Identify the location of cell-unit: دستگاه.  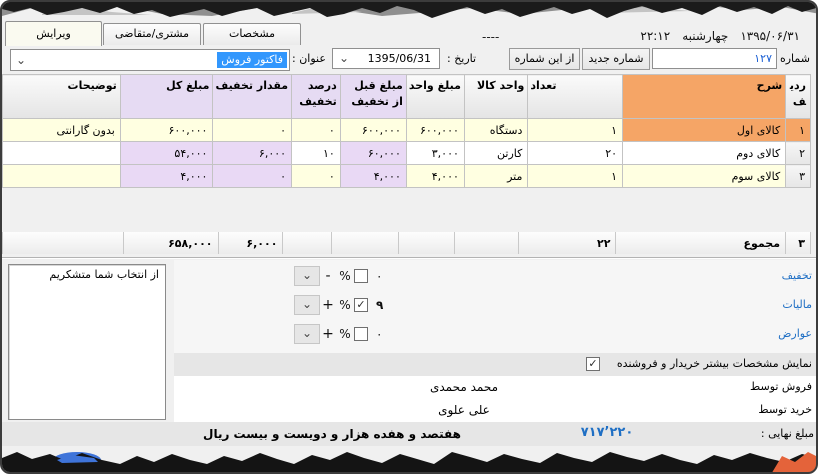
(496, 130).